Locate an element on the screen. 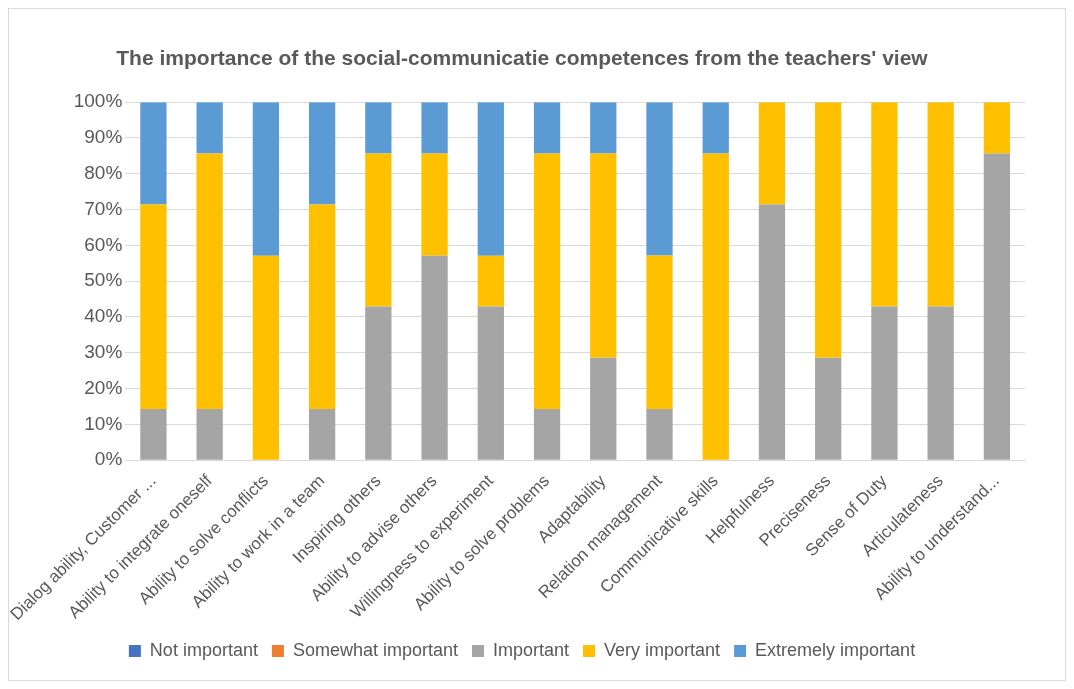 The width and height of the screenshot is (1074, 689). legend-label: Somewhat important is located at coordinates (375, 649).